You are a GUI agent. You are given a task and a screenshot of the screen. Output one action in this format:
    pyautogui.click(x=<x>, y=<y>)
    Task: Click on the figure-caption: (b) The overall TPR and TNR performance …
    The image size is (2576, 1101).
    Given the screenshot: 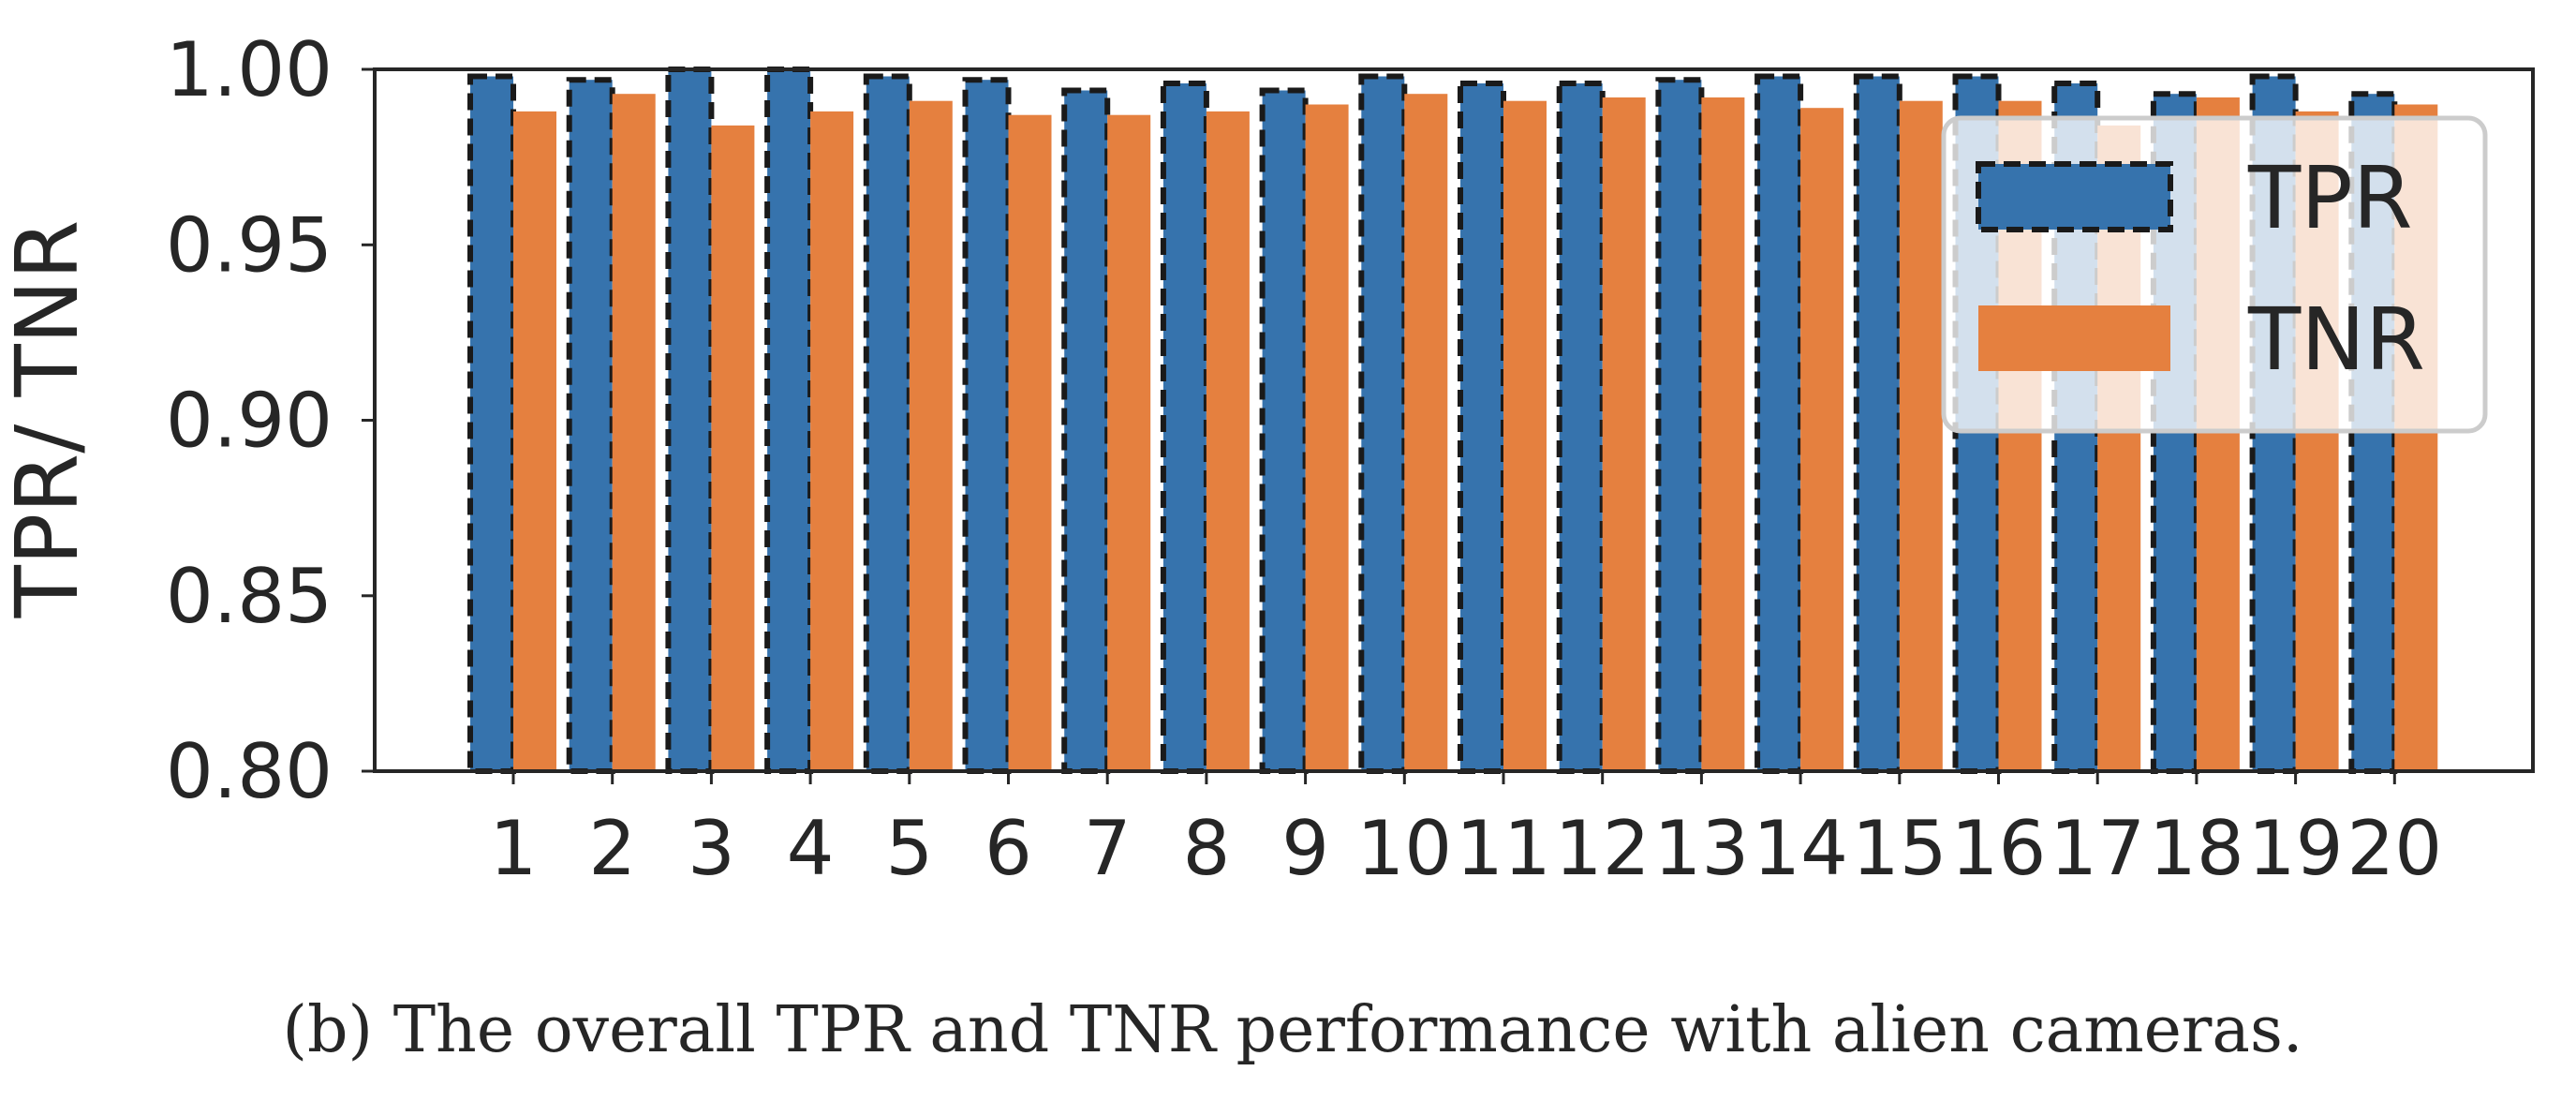 What is the action you would take?
    pyautogui.click(x=1293, y=1030)
    